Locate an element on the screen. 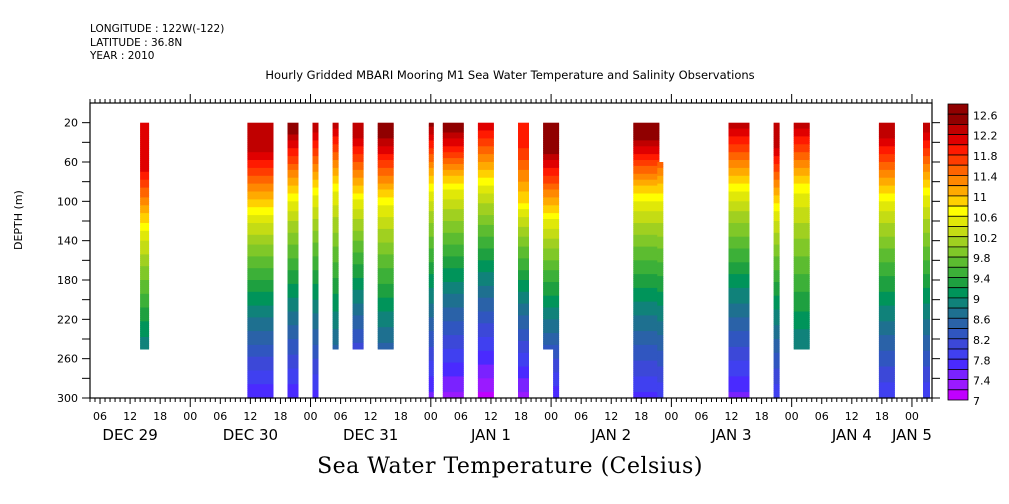 Image resolution: width=1009 pixels, height=504 pixels. y-tick-label: 300 is located at coordinates (67, 398).